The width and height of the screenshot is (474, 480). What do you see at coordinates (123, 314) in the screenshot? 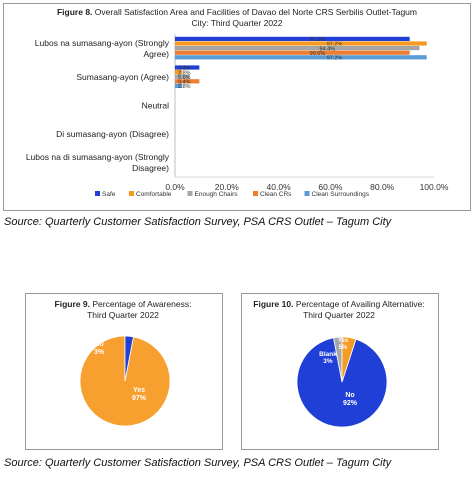
I see `figure-9-title-line2: Third Quarter 2022` at bounding box center [123, 314].